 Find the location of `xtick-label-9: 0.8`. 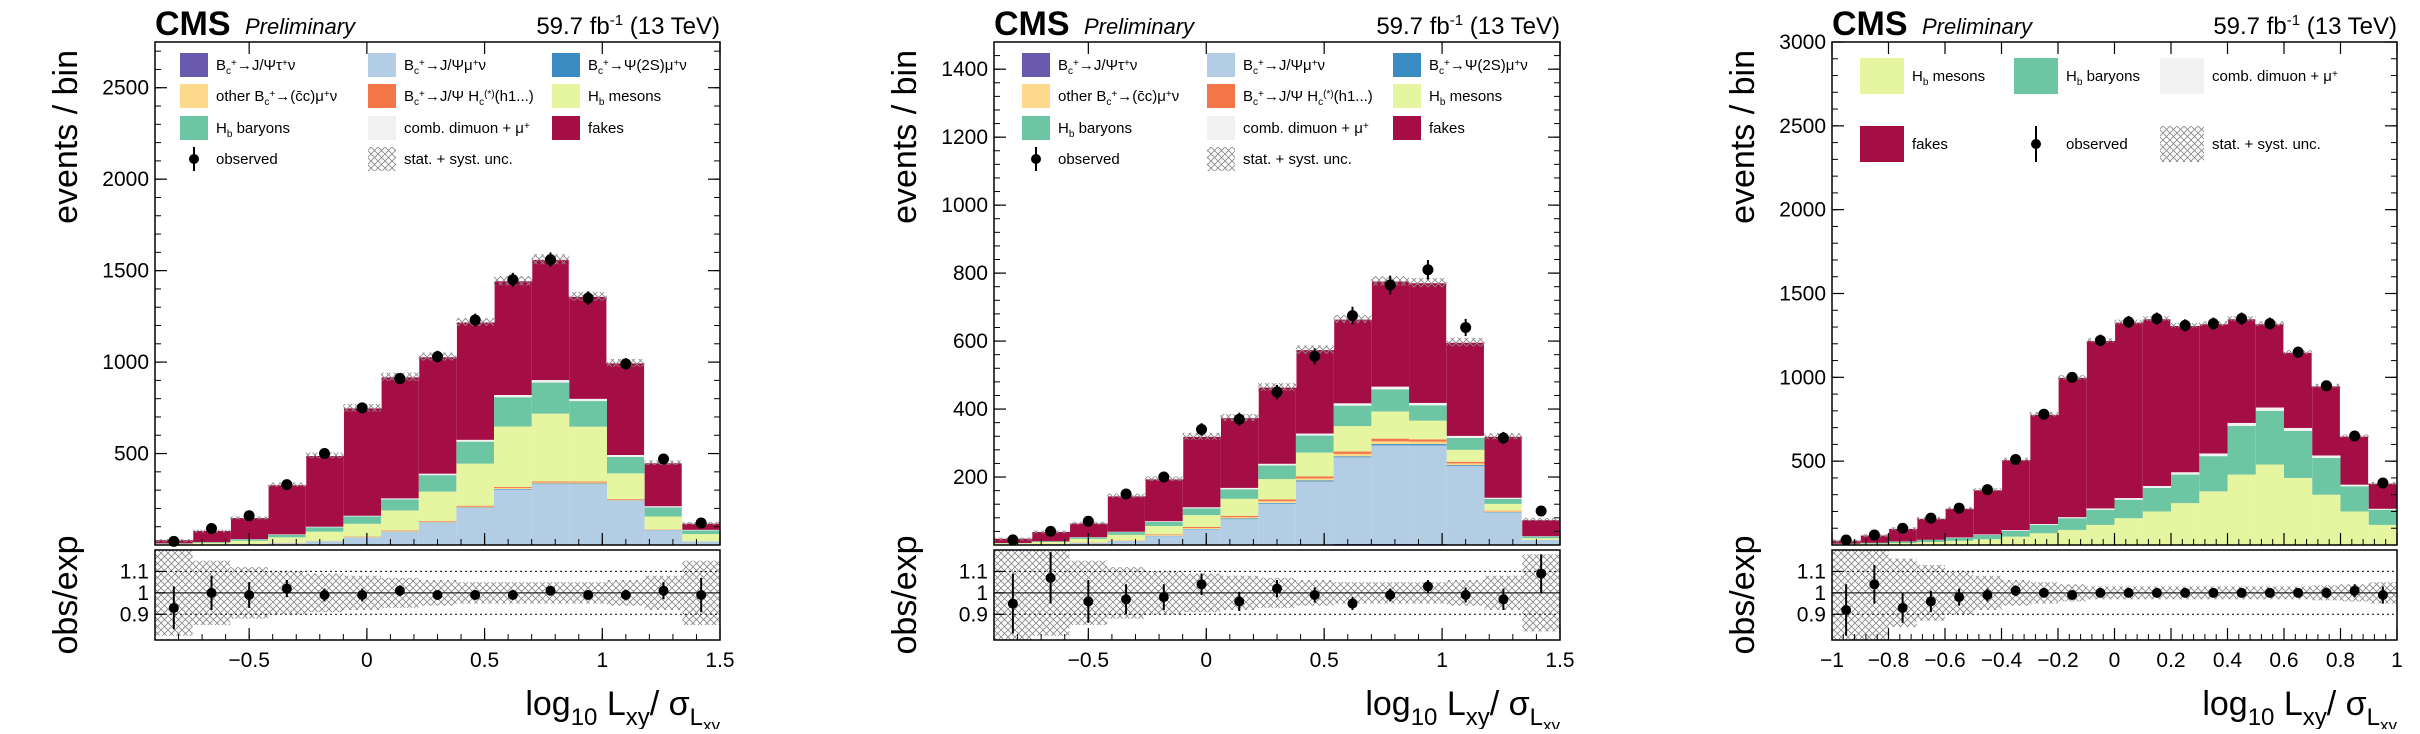

xtick-label-9: 0.8 is located at coordinates (2340, 660).